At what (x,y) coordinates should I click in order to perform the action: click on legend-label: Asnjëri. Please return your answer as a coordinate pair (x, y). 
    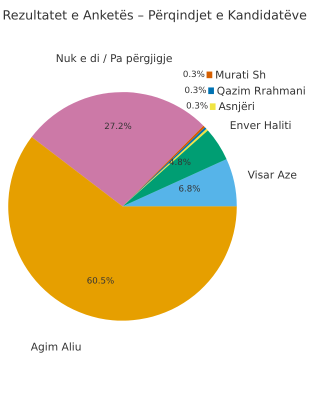
    Looking at the image, I should click on (236, 107).